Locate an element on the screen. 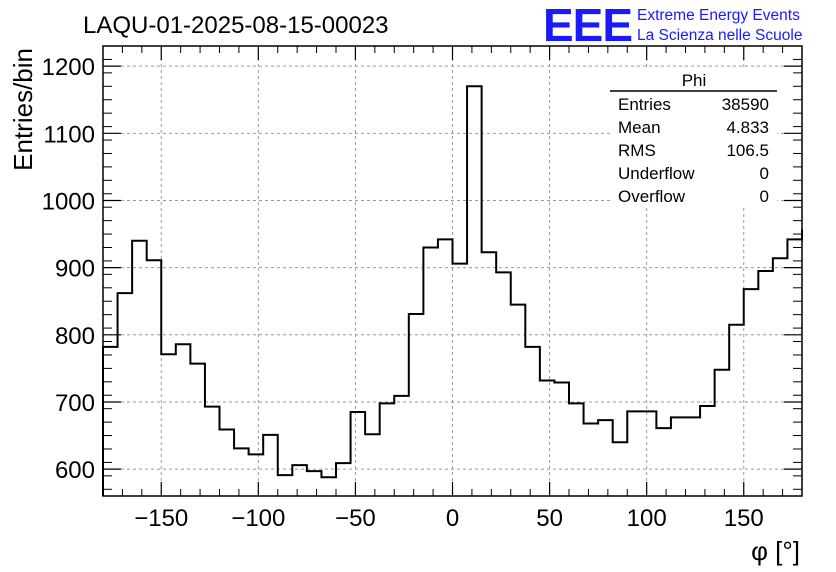  y-tick-label: 1000 is located at coordinates (68, 201).